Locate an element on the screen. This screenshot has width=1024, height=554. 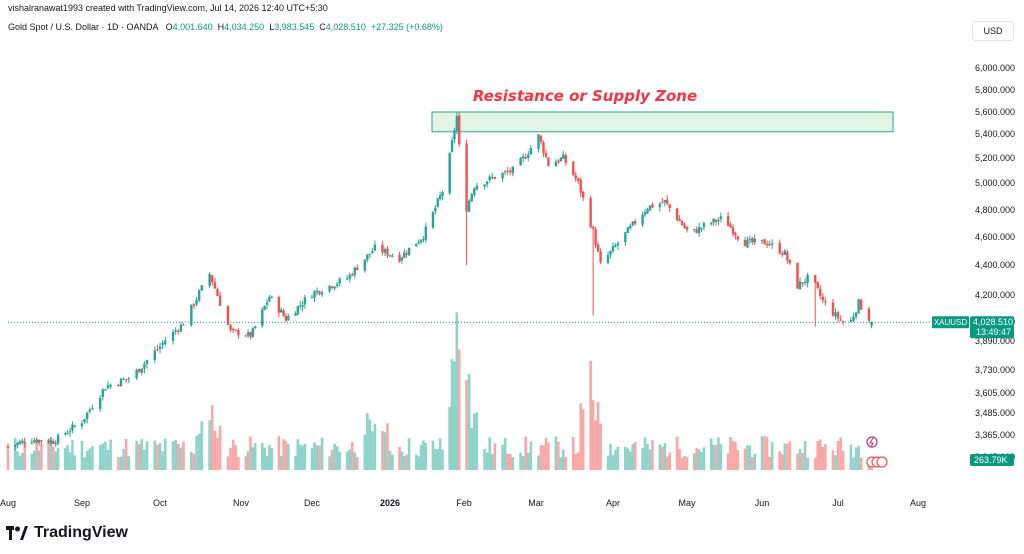
x-tick-label: Feb is located at coordinates (464, 503).